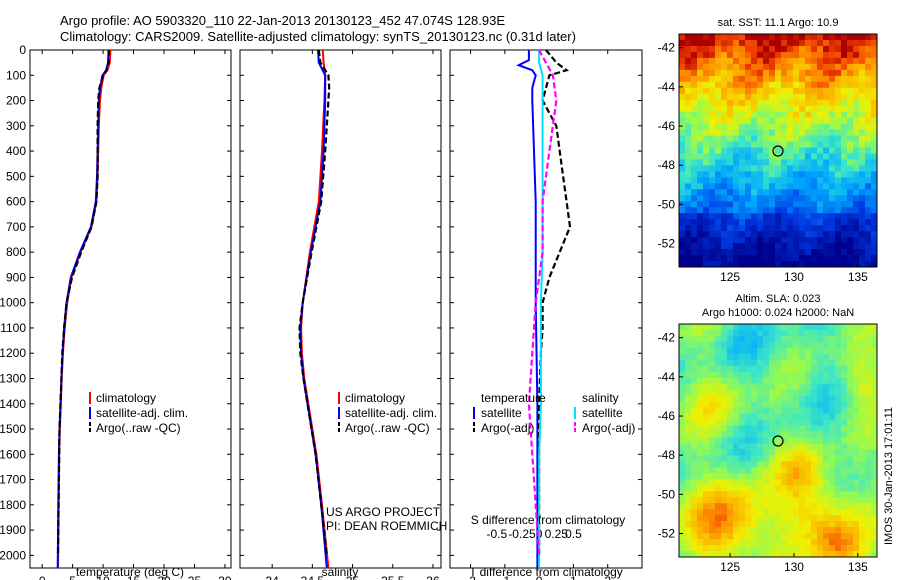  I want to click on depth-tick-label: 2000, so click(13, 555).